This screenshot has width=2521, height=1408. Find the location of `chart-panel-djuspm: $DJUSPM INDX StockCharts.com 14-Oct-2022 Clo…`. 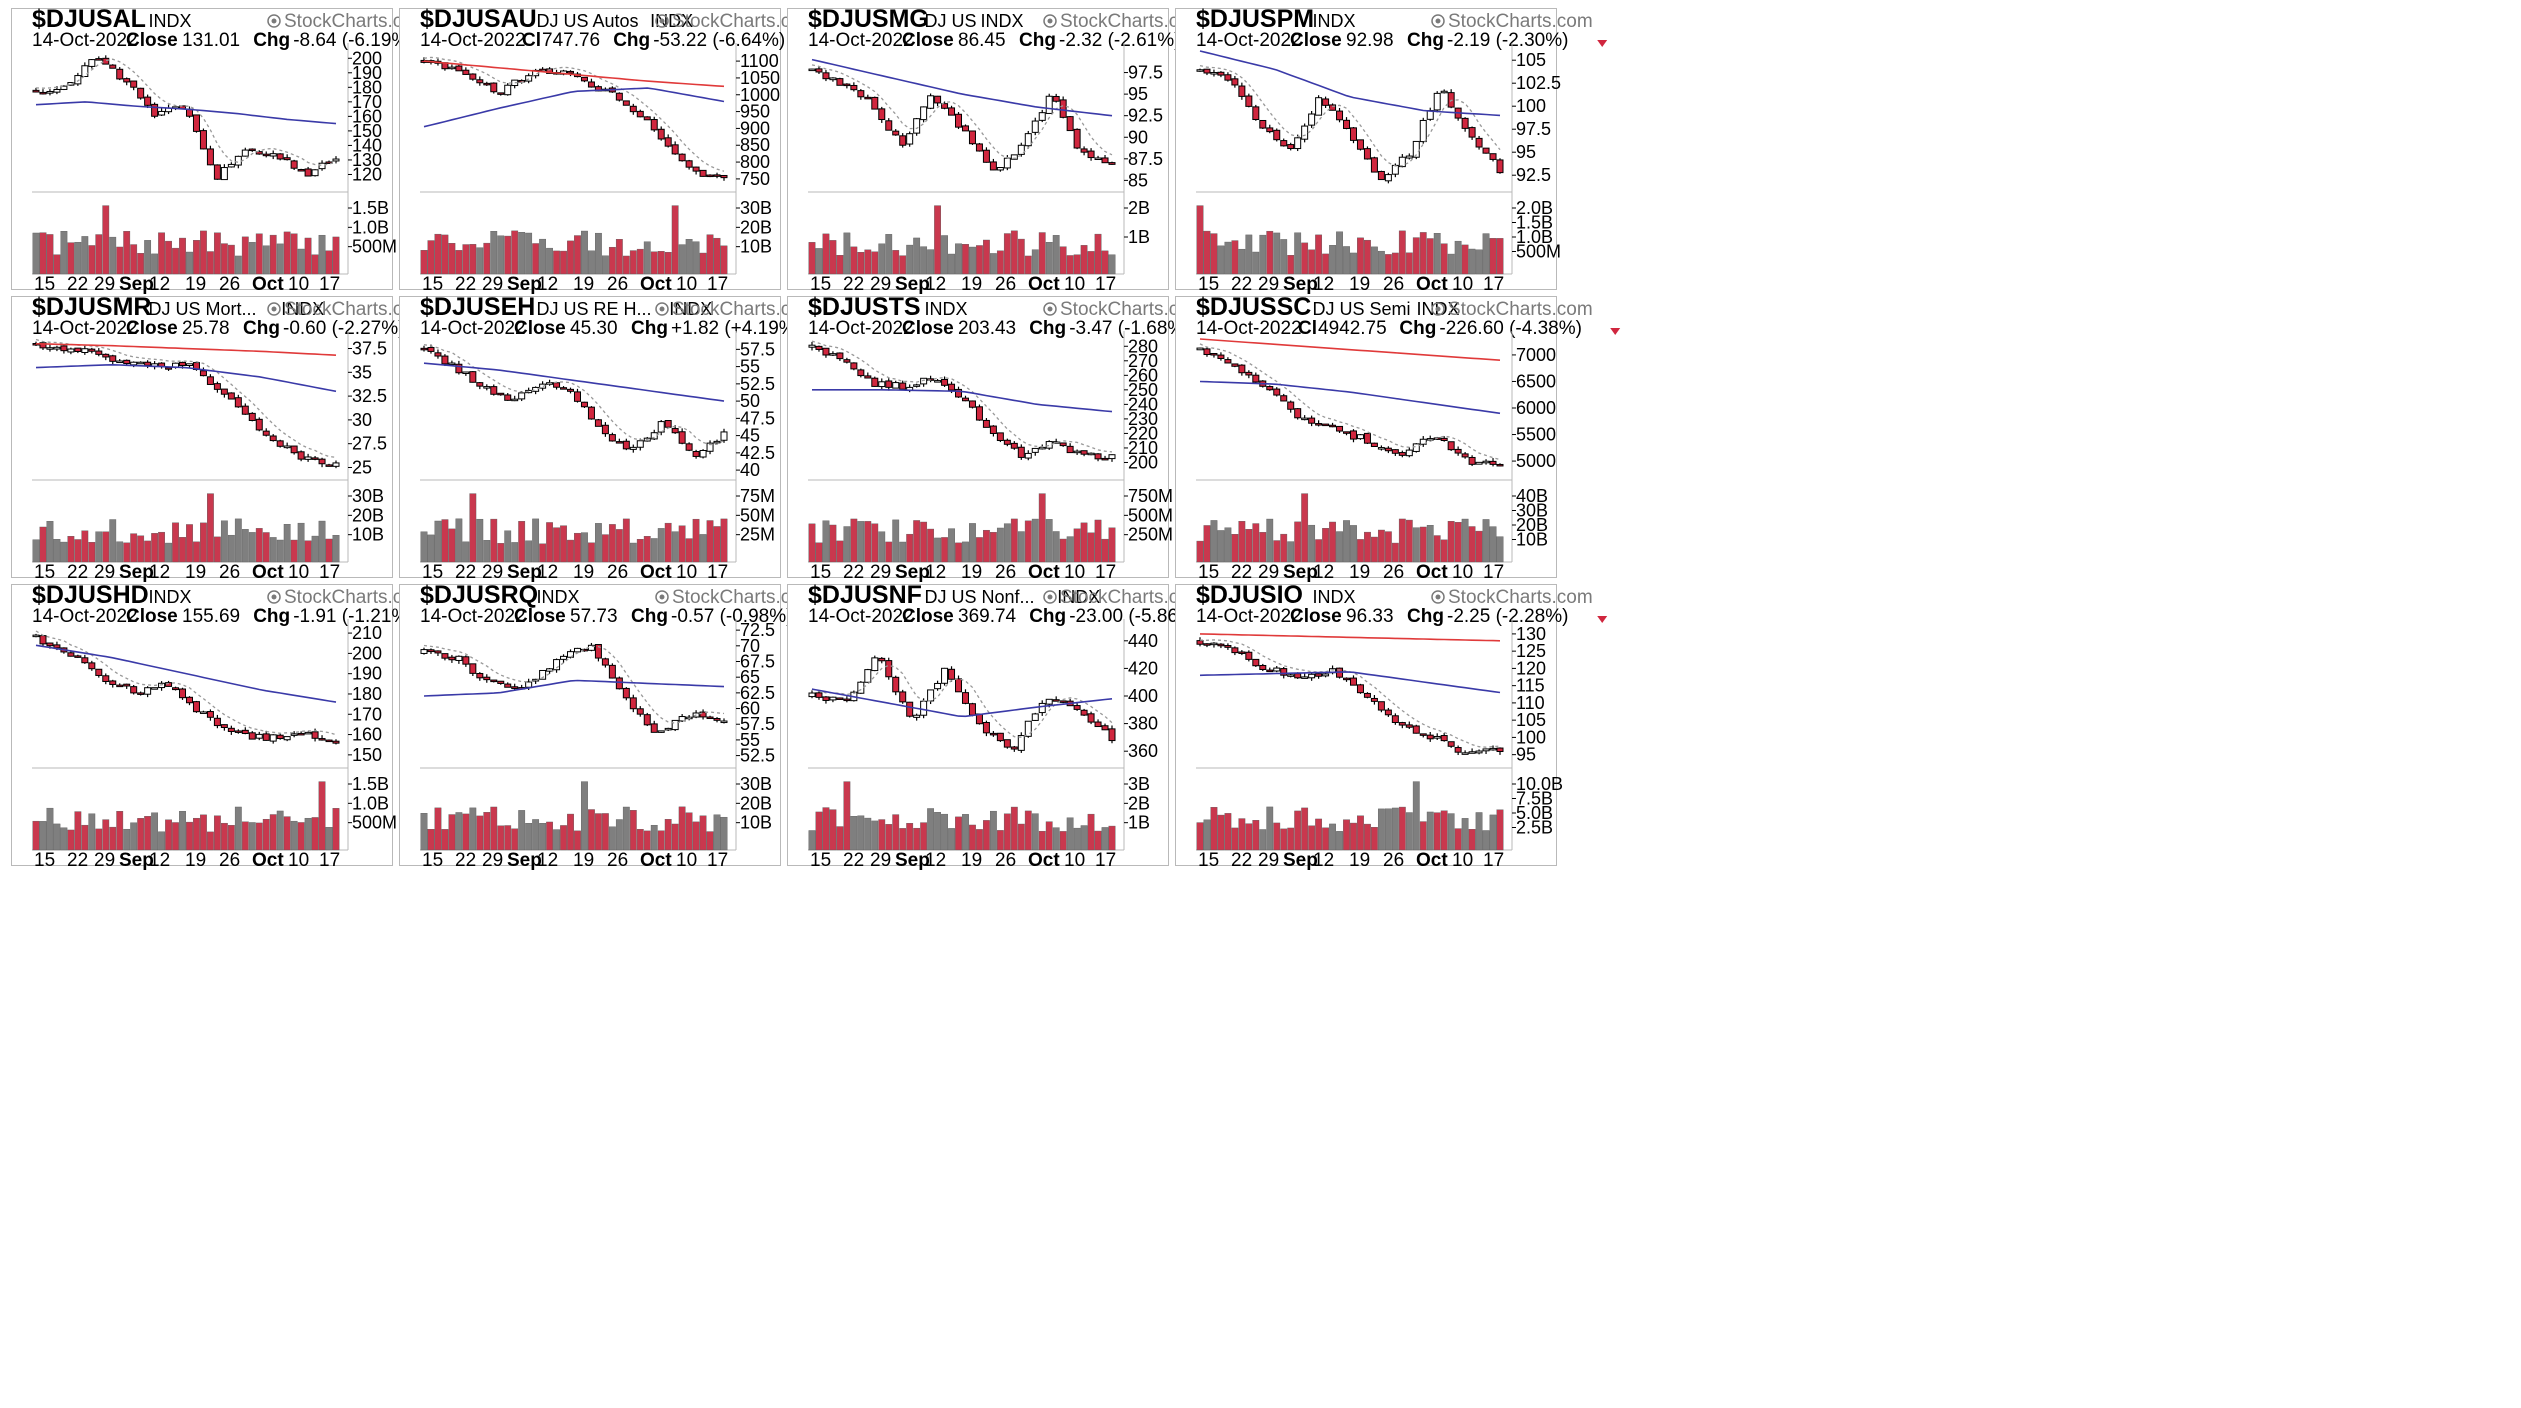

chart-panel-djuspm: $DJUSPM INDX StockCharts.com 14-Oct-2022 Clo… is located at coordinates (1391, 150).